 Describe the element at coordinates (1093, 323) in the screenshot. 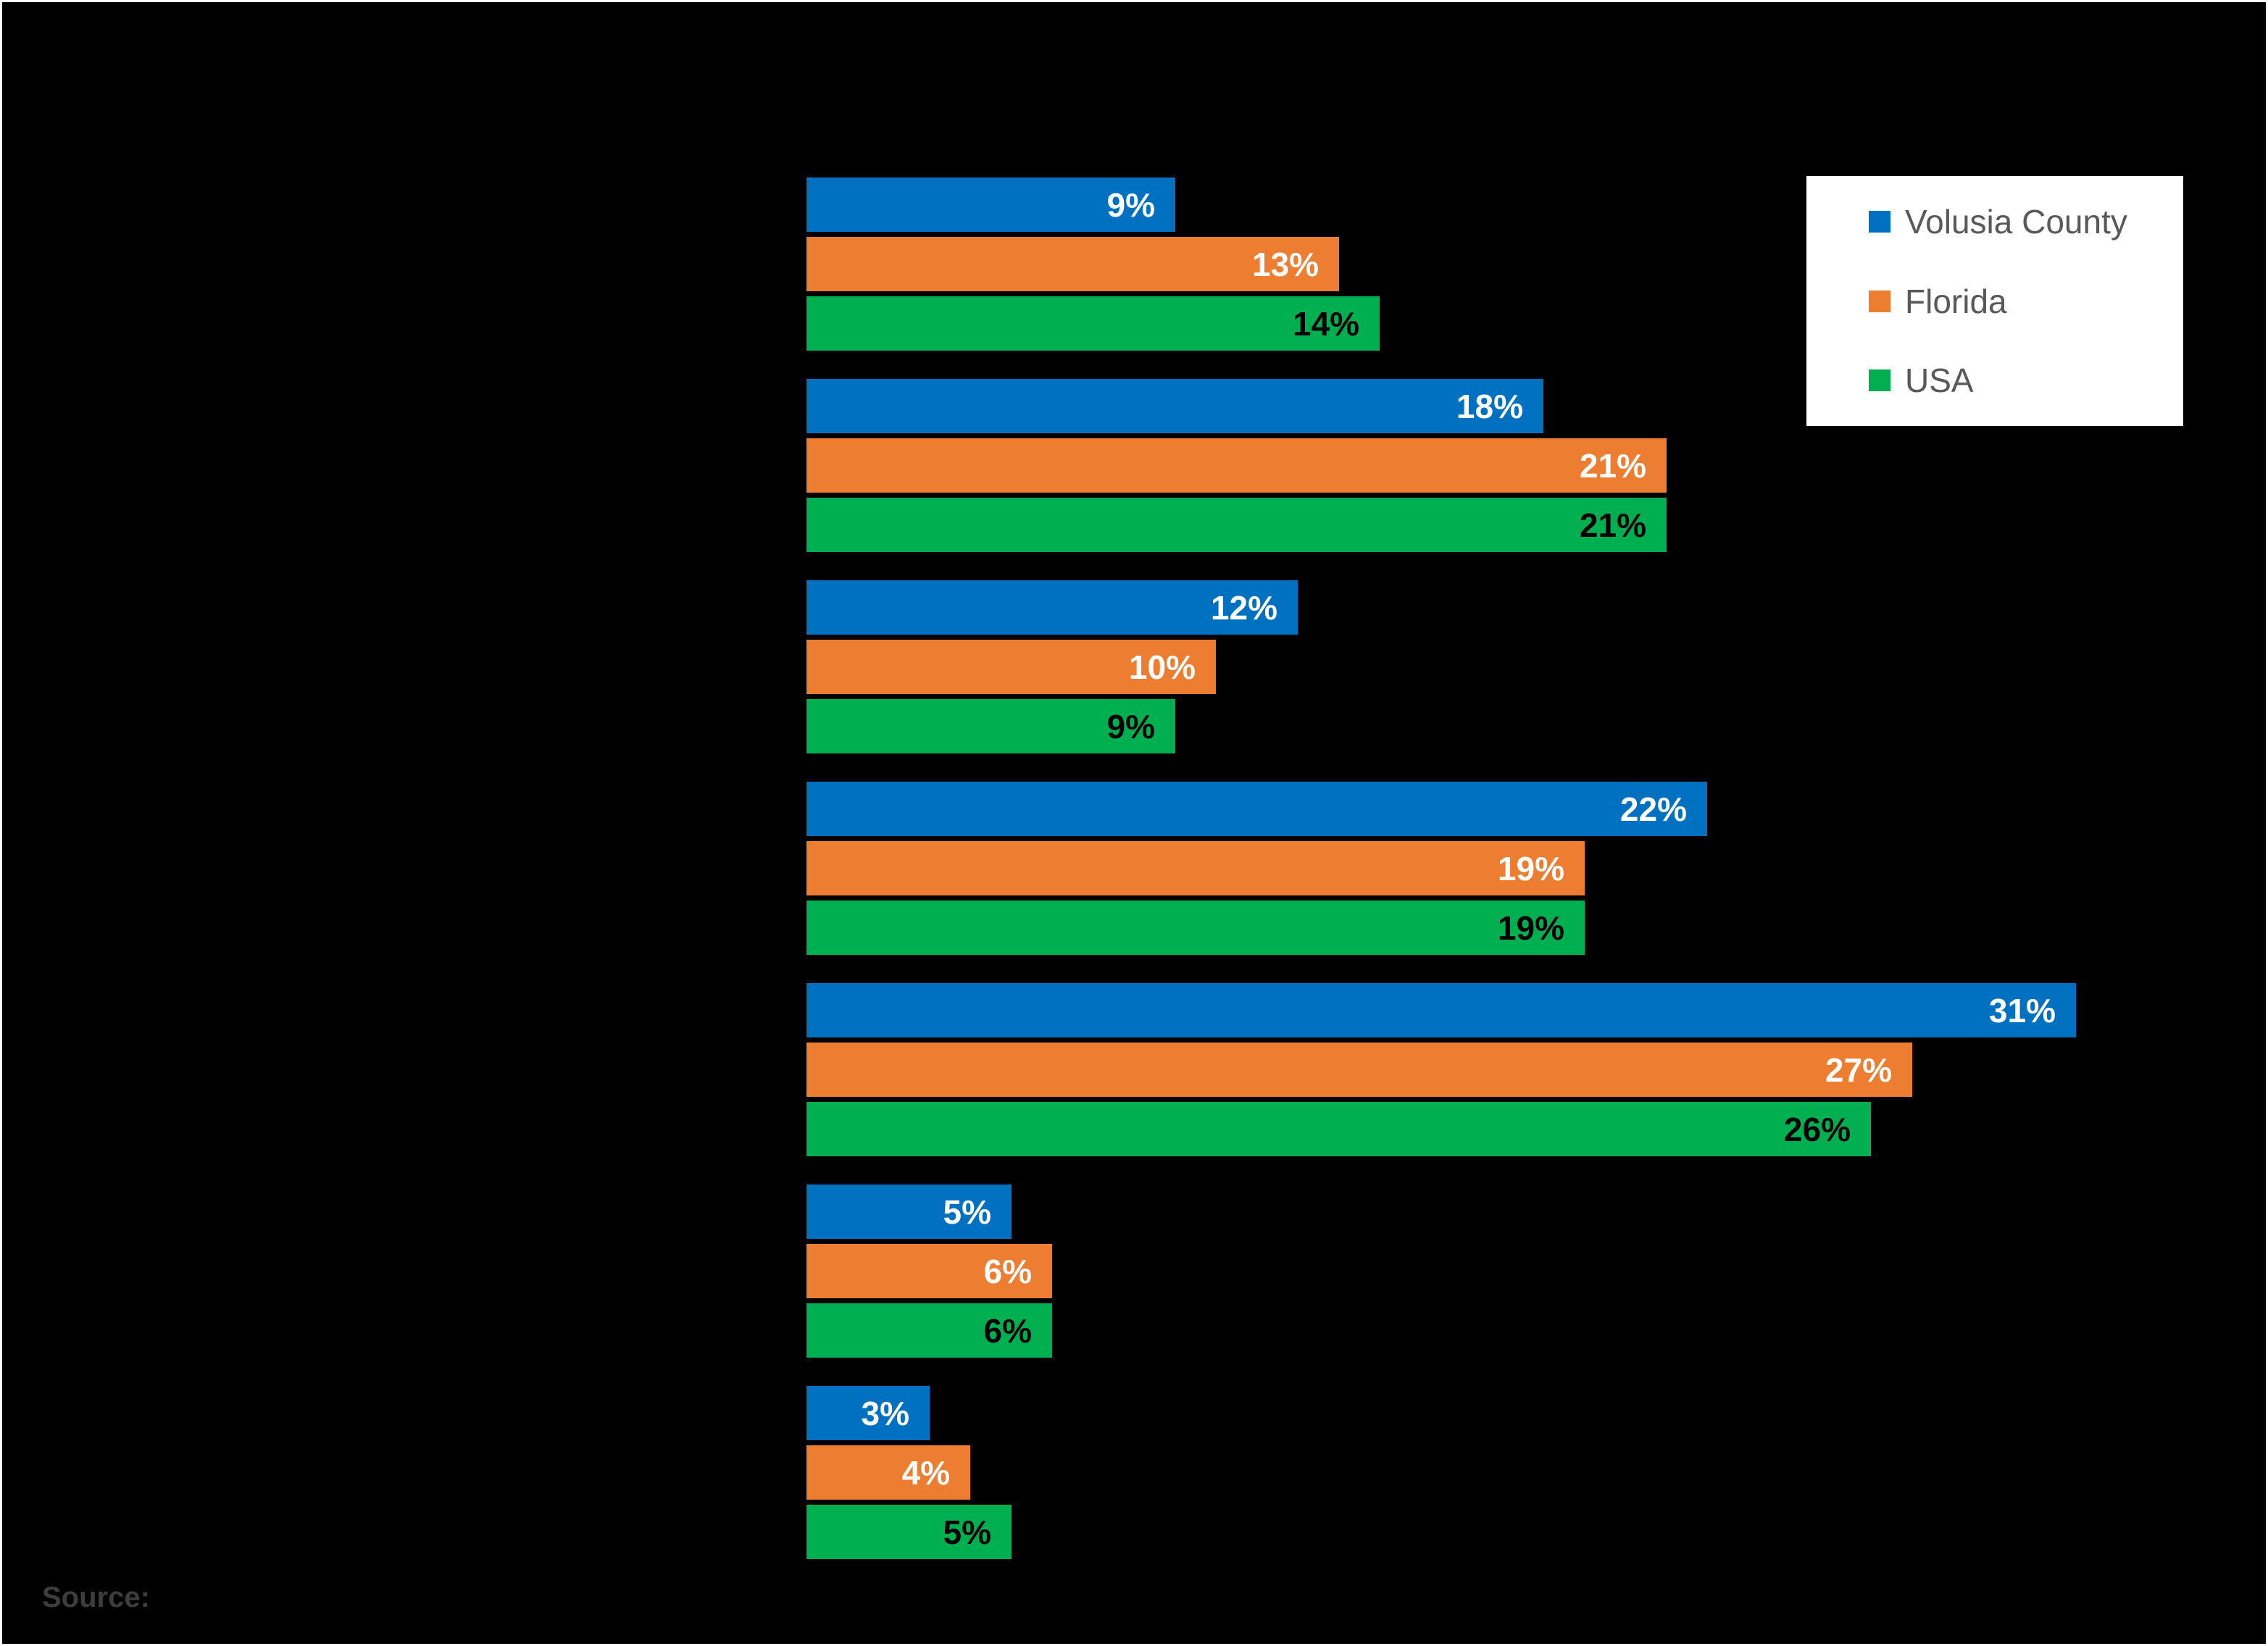

I see `bar-usa: 14%` at that location.